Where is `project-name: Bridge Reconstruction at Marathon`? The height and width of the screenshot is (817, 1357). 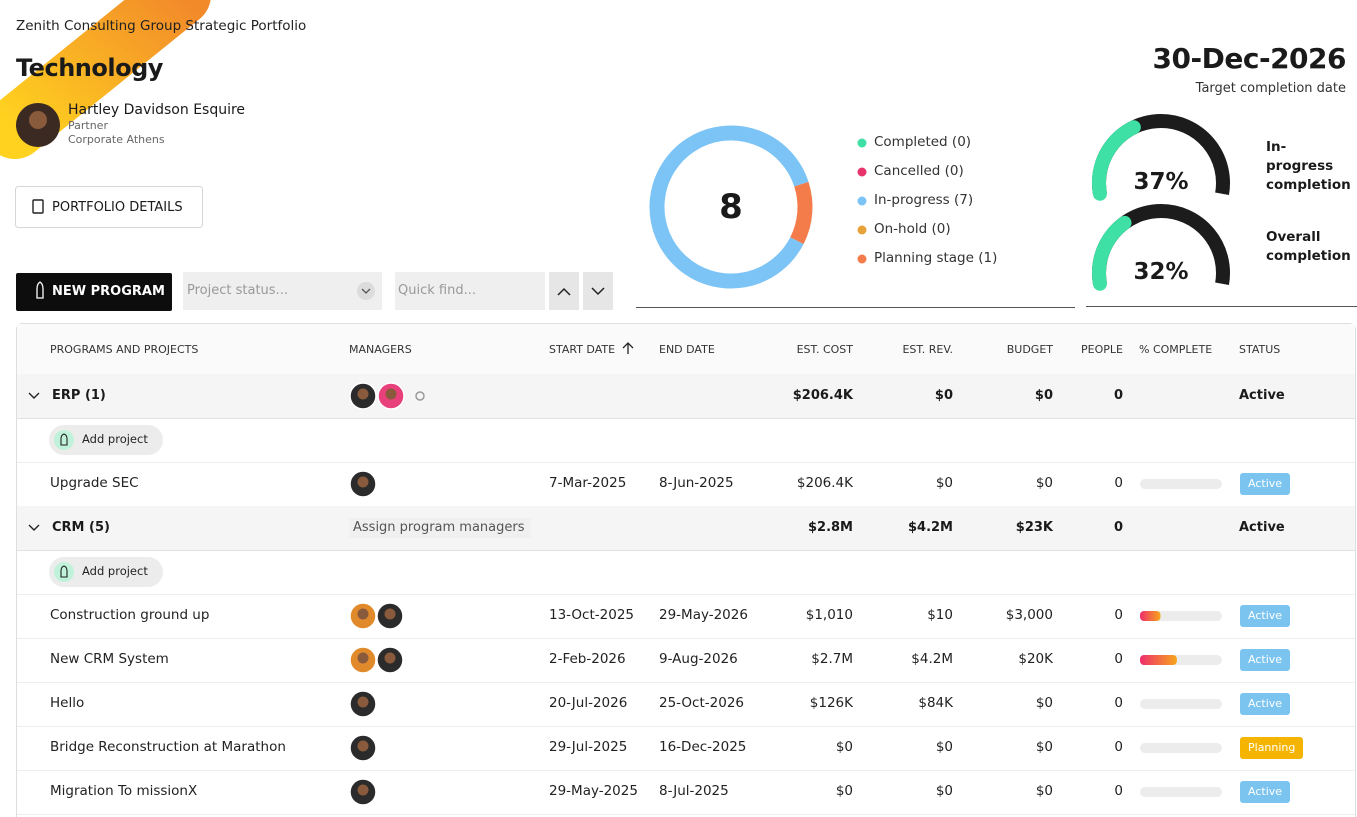 project-name: Bridge Reconstruction at Marathon is located at coordinates (168, 747).